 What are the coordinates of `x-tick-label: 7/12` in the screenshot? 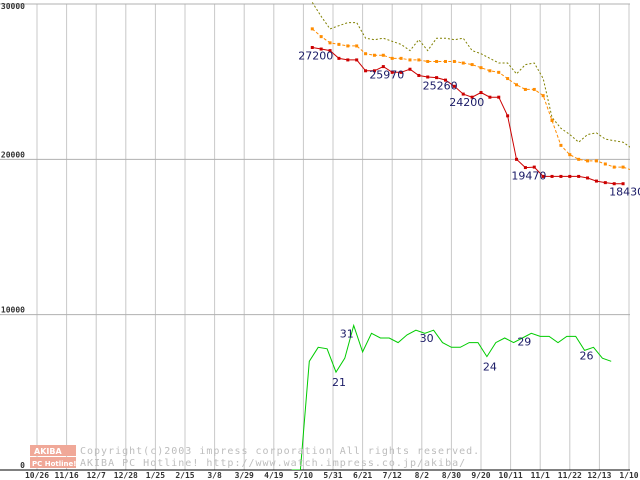 It's located at (392, 475).